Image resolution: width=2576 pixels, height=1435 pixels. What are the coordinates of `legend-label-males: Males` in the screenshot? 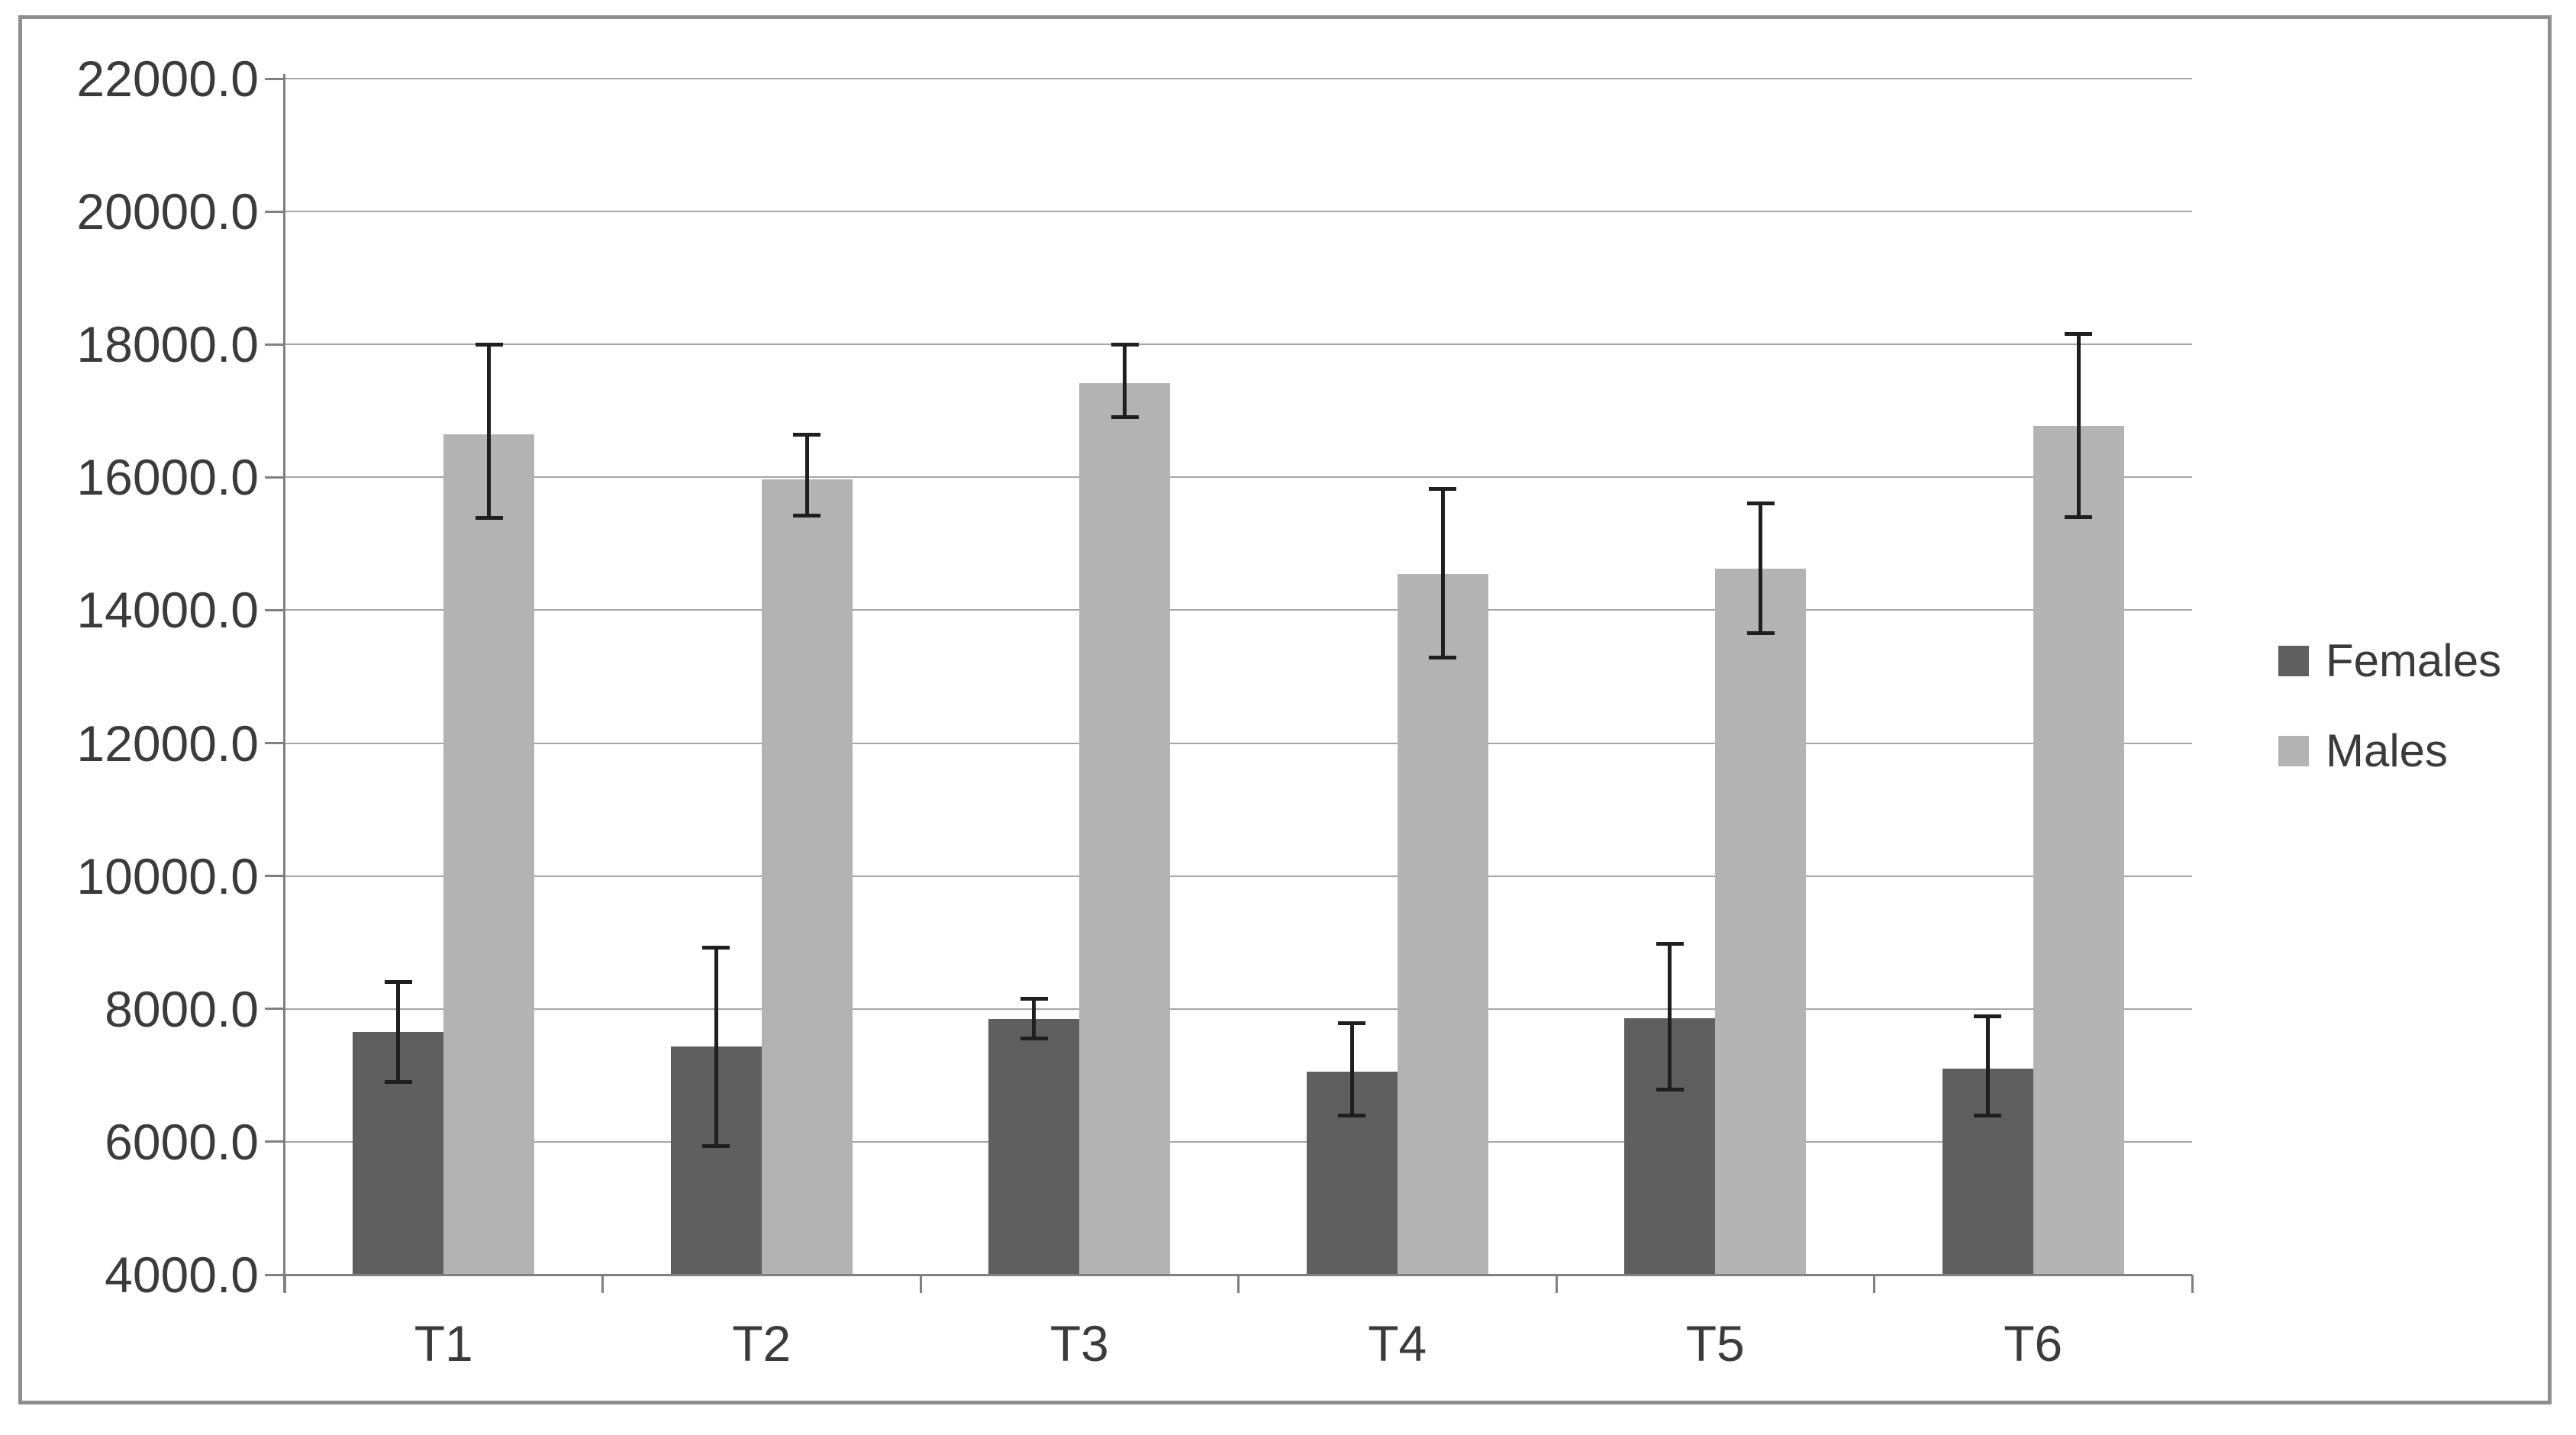 It's located at (2388, 750).